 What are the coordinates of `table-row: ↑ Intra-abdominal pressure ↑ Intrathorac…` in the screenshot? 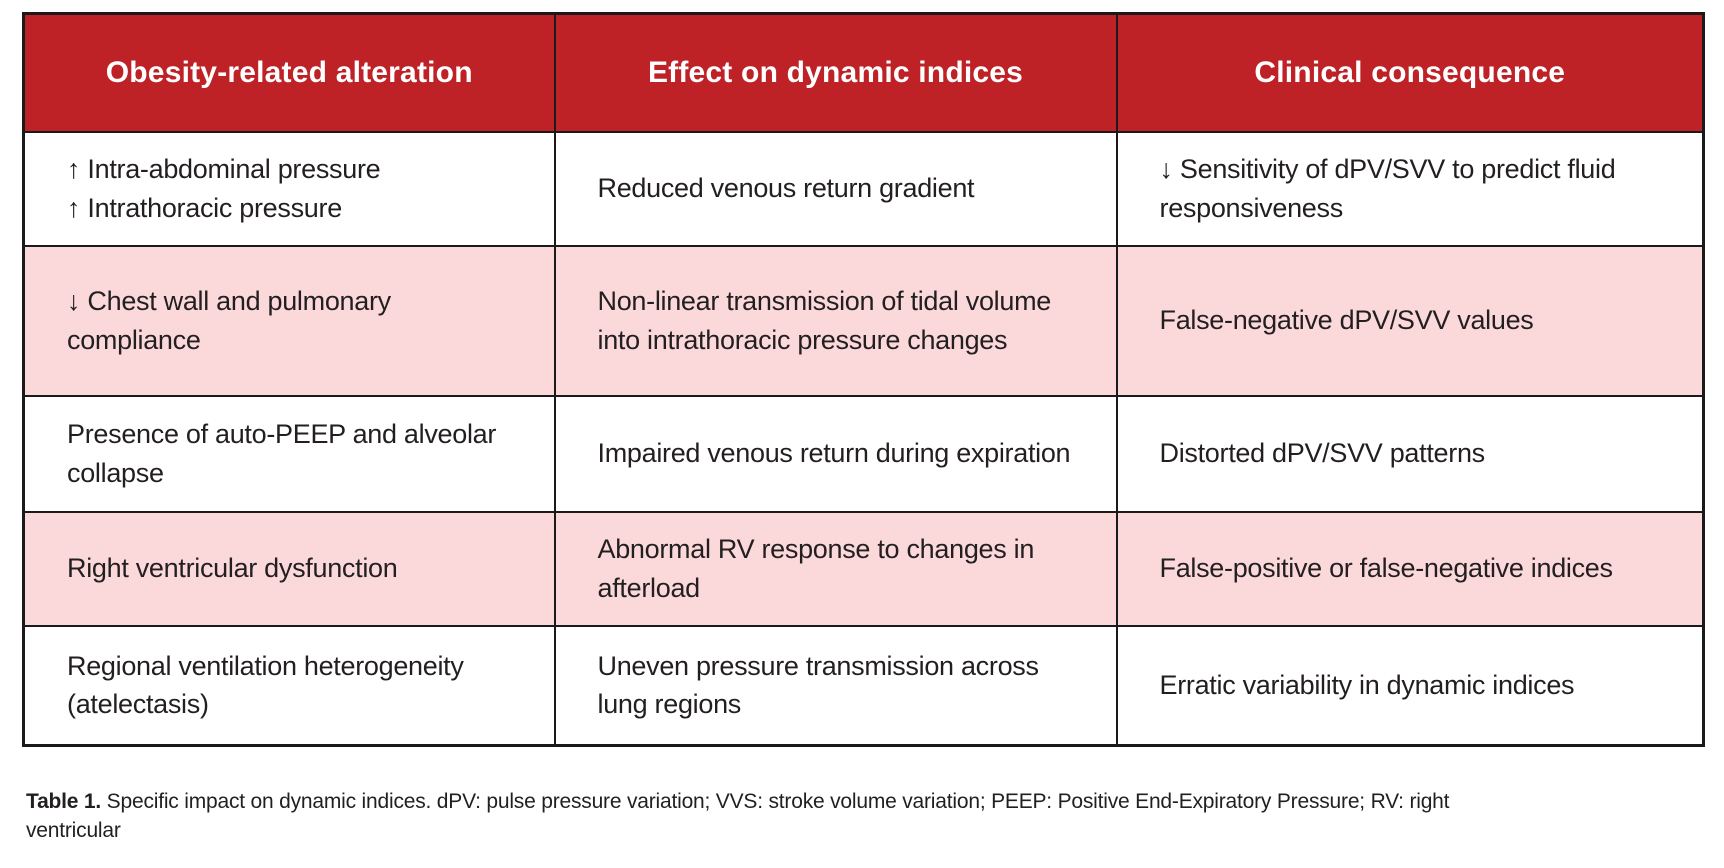 It's located at (863, 188).